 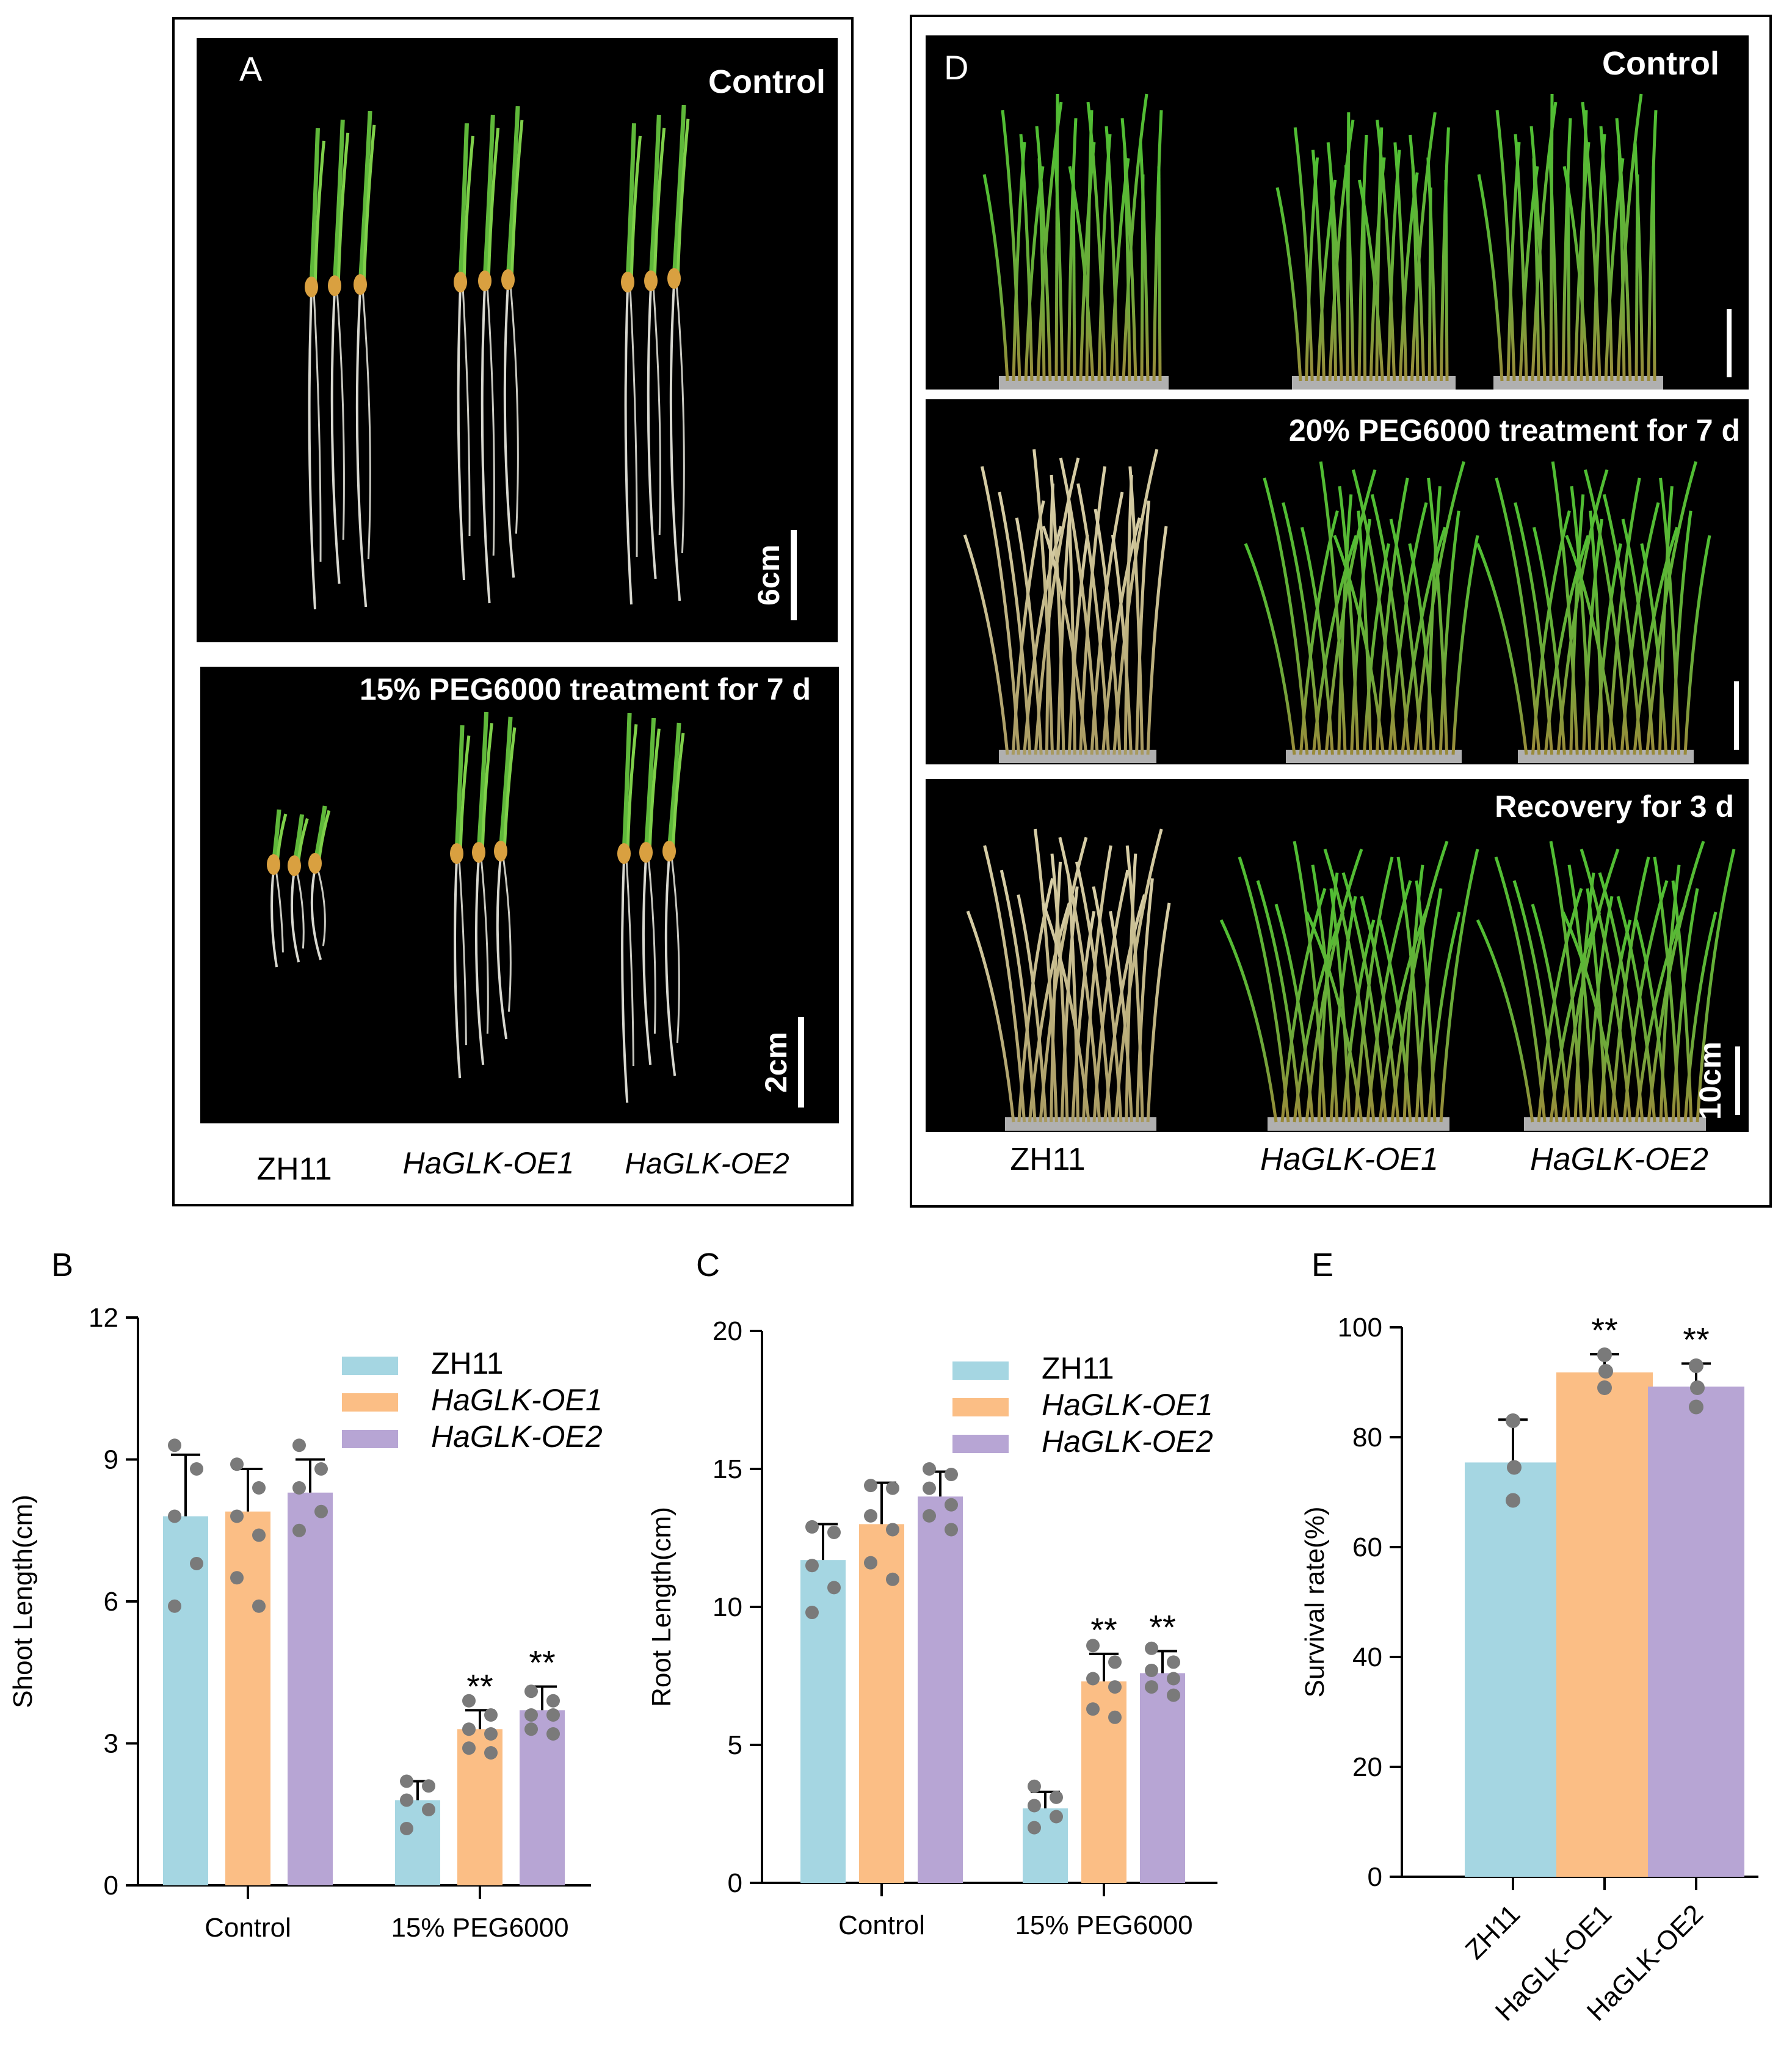 What do you see at coordinates (479, 852) in the screenshot?
I see `panel-a-treatment-seedling-4-seed` at bounding box center [479, 852].